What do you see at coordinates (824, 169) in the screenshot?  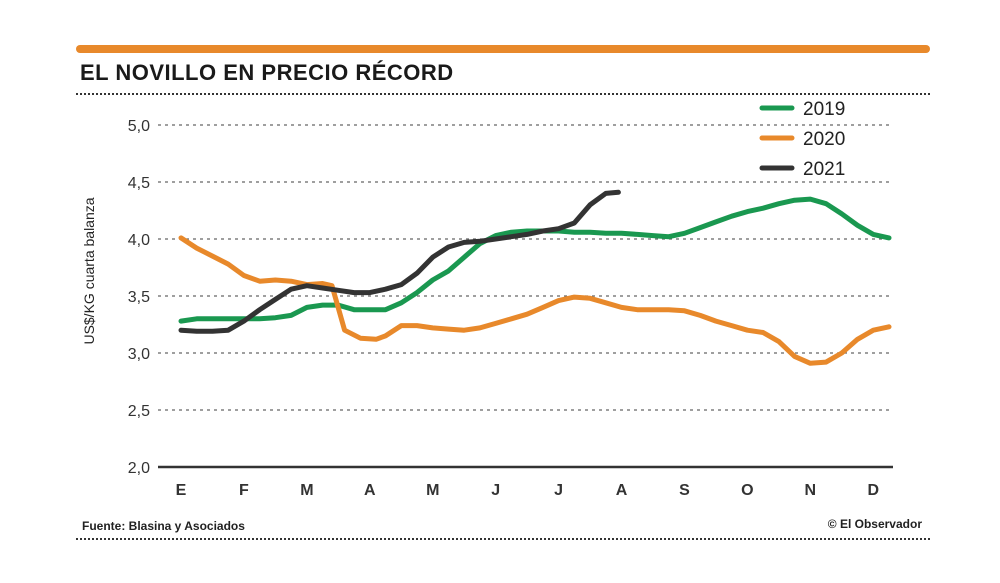 I see `legend-label-2021: 2021` at bounding box center [824, 169].